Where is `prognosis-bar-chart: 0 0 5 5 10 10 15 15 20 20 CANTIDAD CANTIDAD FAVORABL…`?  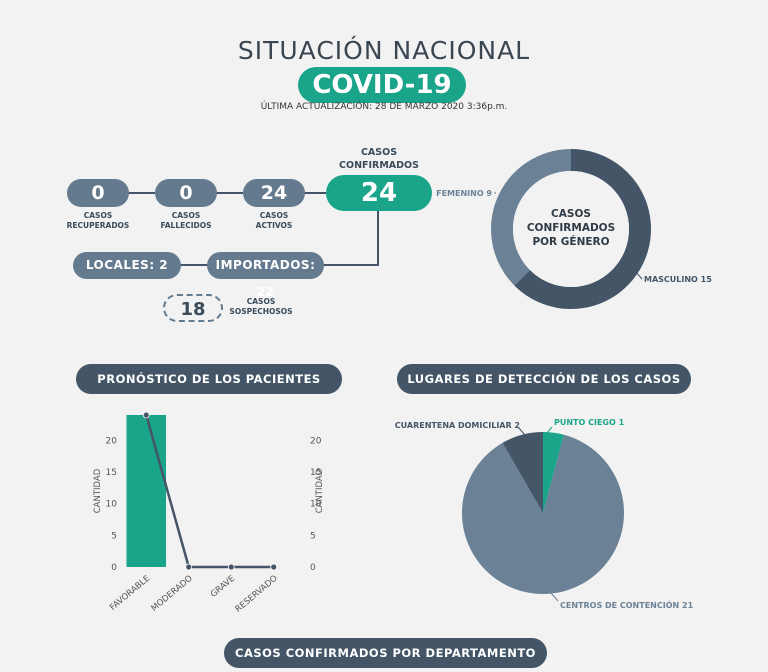
prognosis-bar-chart: 0 0 5 5 10 10 15 15 20 20 CANTIDAD CANTIDAD FAVORABL… is located at coordinates (209, 513).